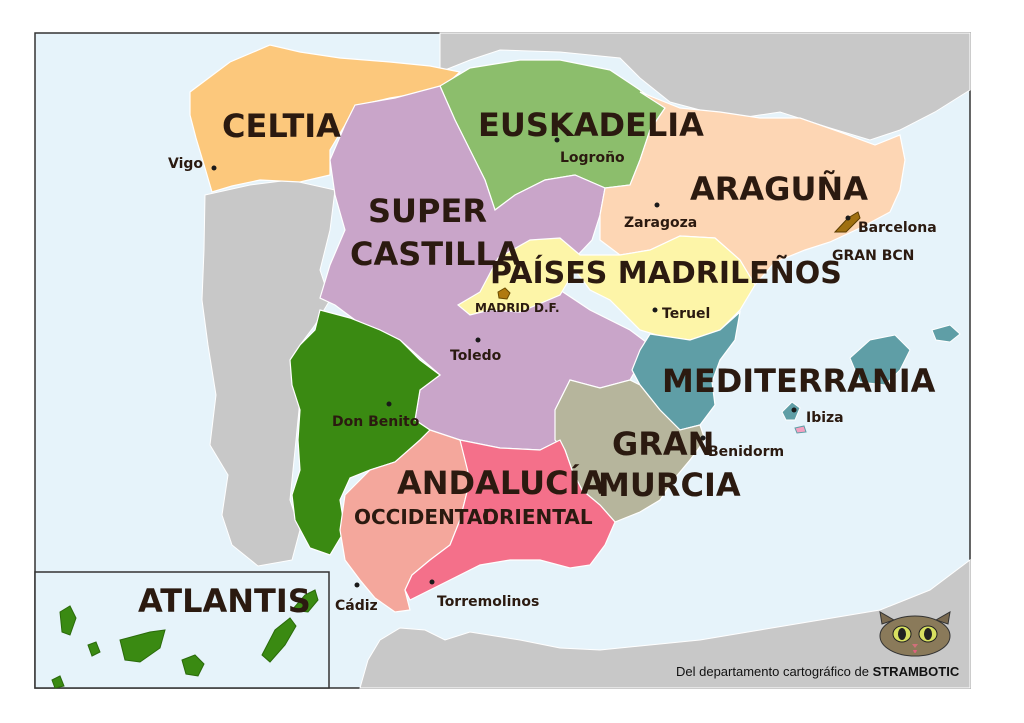  I want to click on region-aragunya, so click(752, 189).